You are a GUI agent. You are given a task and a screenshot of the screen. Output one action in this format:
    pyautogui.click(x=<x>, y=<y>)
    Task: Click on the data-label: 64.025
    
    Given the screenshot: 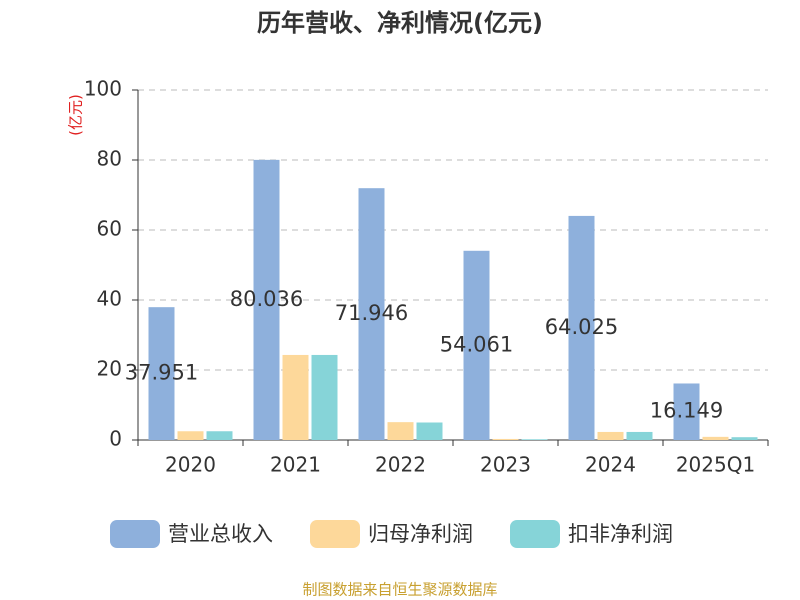 What is the action you would take?
    pyautogui.click(x=581, y=327)
    